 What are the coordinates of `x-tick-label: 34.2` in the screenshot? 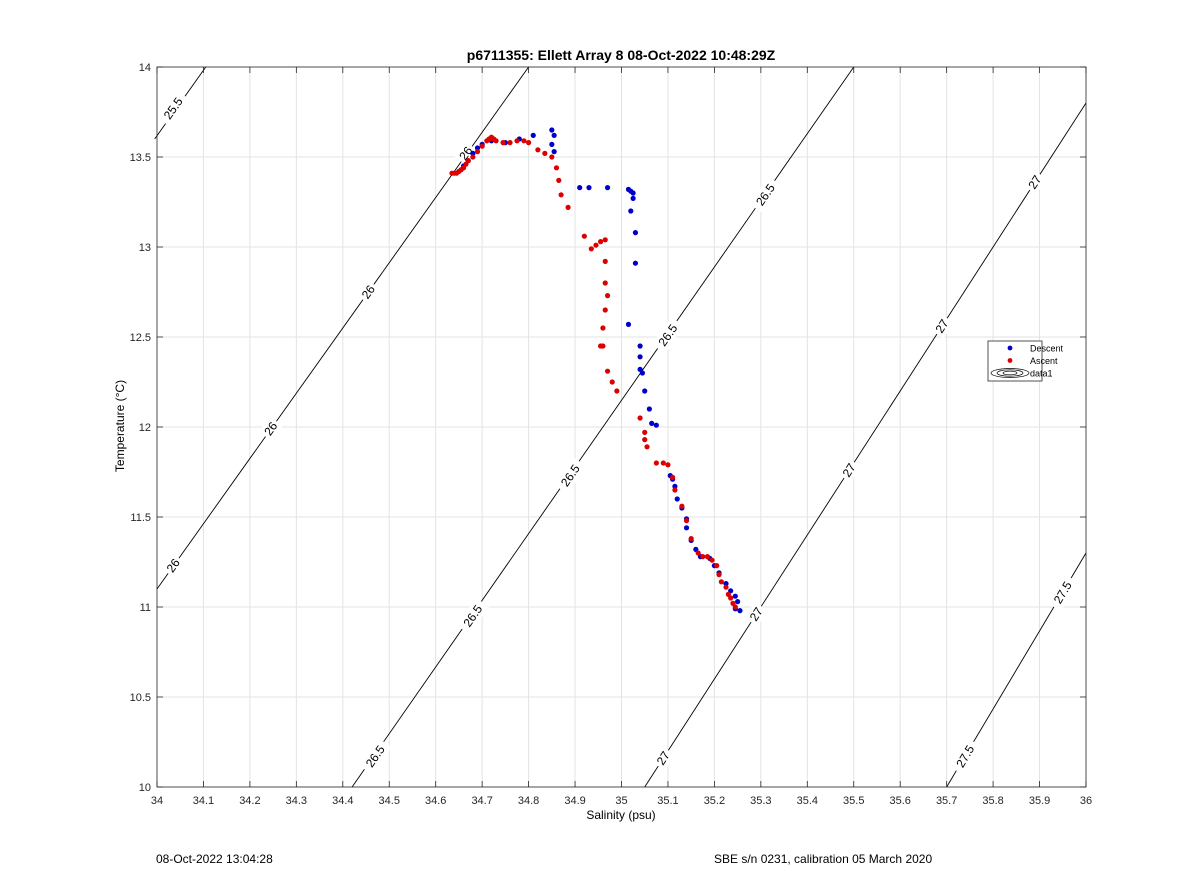 It's located at (249, 801).